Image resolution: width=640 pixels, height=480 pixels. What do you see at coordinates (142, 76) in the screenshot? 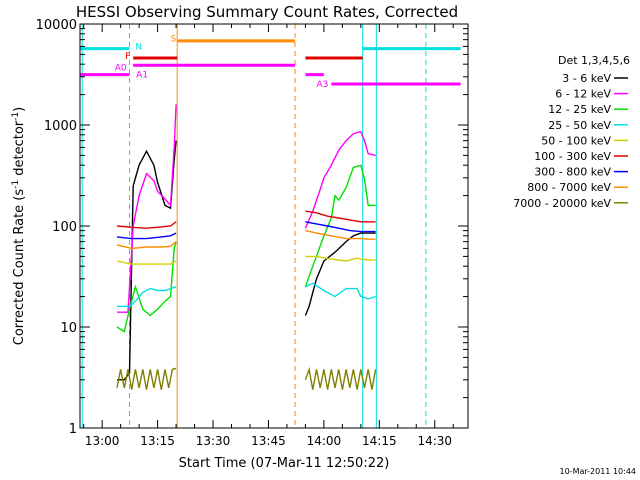
I see `state-label-A1: A1` at bounding box center [142, 76].